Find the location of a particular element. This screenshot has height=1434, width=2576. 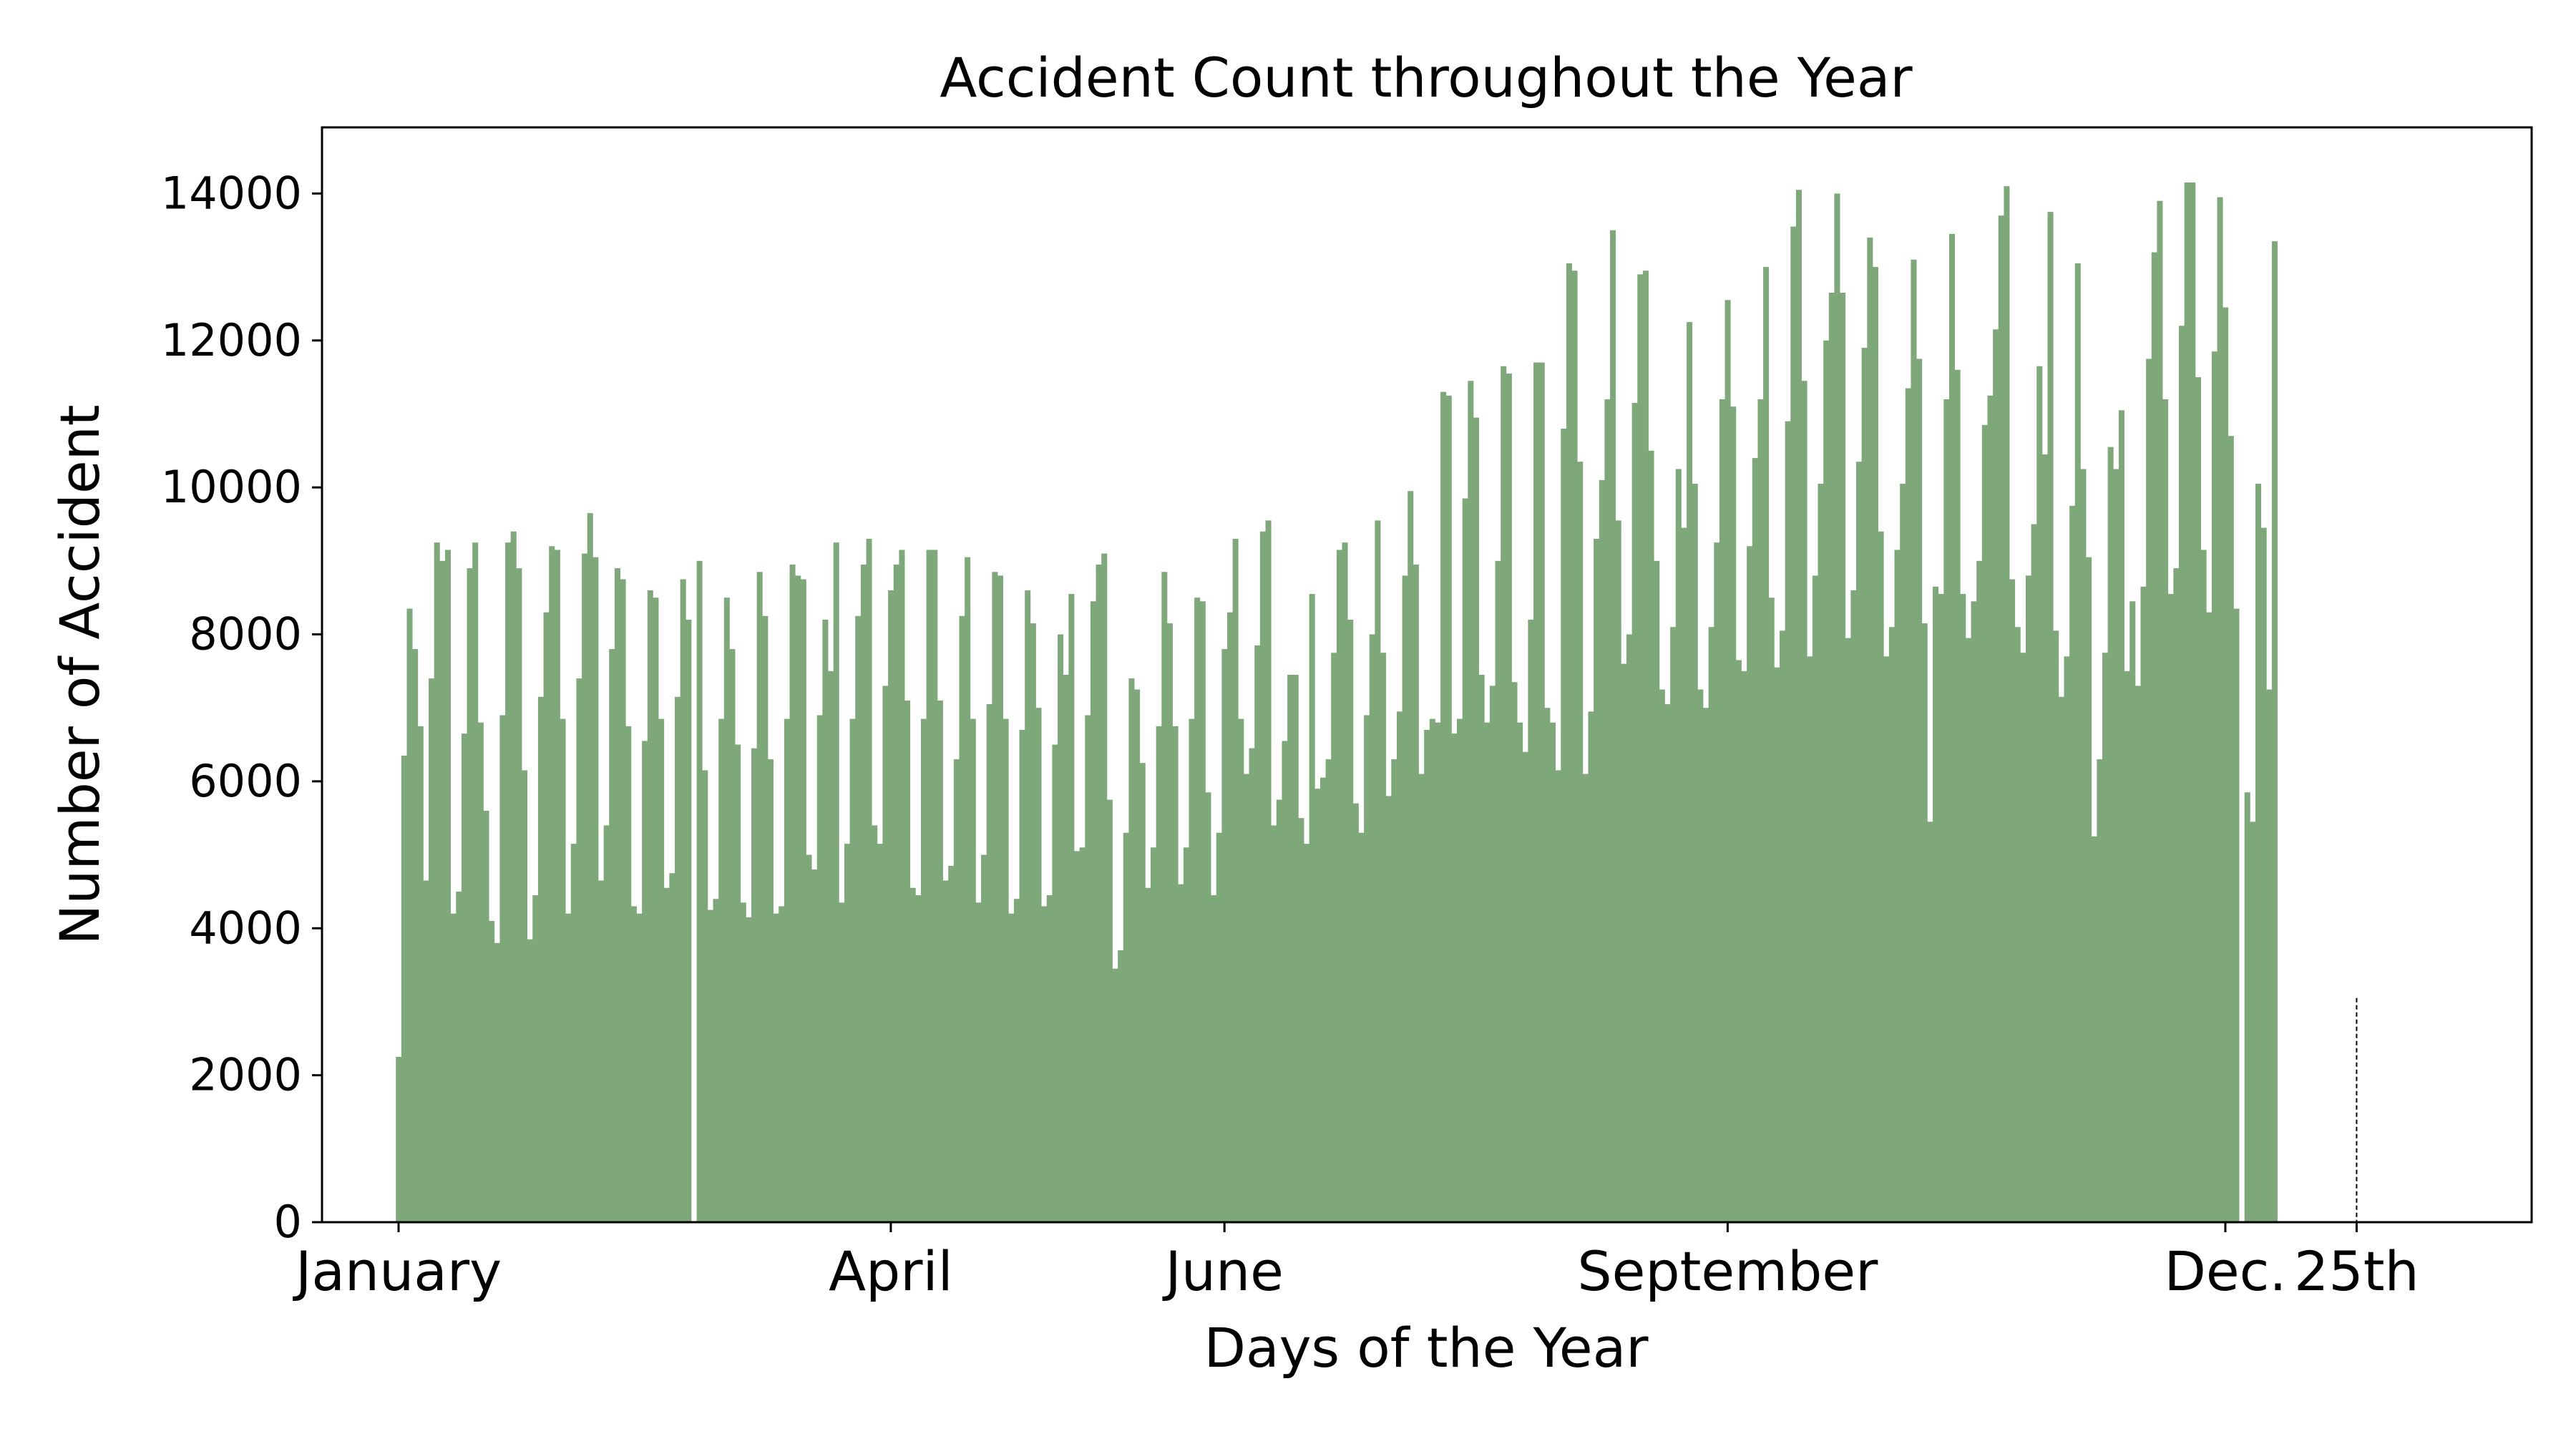

y-tick-label: 12000 is located at coordinates (231, 340).